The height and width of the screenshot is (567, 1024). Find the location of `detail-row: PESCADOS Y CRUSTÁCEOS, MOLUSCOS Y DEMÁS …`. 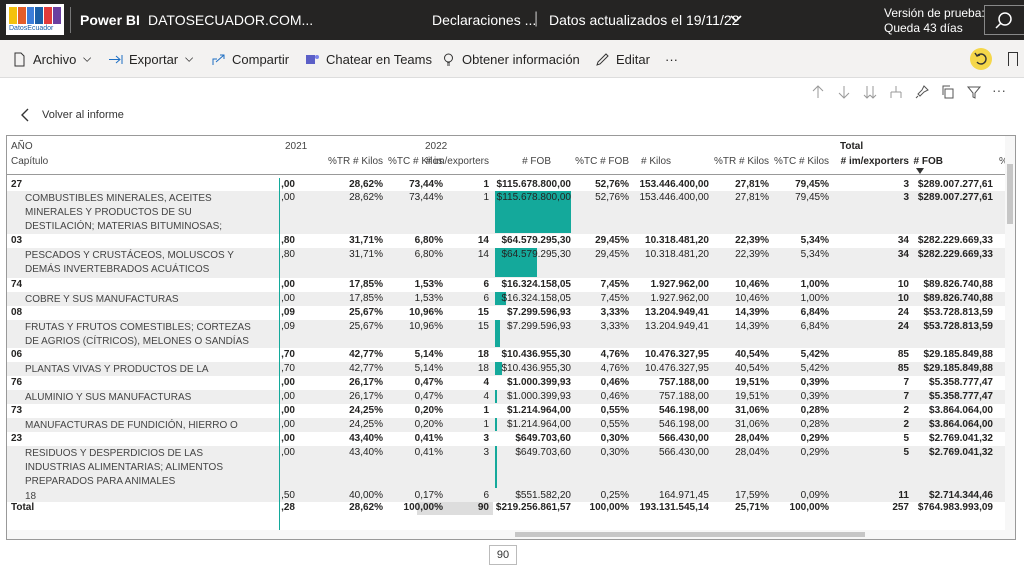

detail-row: PESCADOS Y CRUSTÁCEOS, MOLUSCOS Y DEMÁS … is located at coordinates (507, 263).